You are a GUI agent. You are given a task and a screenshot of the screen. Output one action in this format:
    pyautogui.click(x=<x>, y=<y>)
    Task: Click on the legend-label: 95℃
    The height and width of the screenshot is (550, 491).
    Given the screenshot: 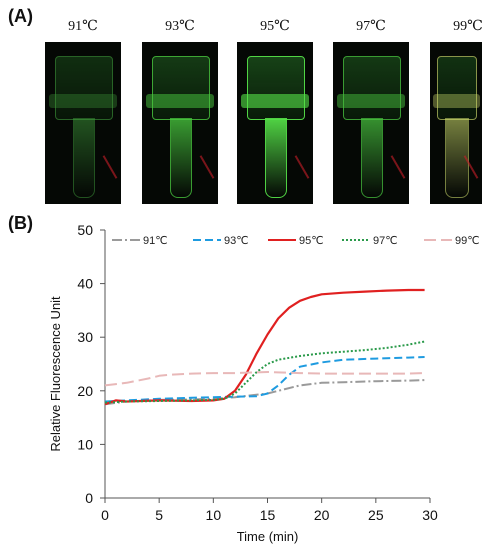 What is the action you would take?
    pyautogui.click(x=311, y=241)
    